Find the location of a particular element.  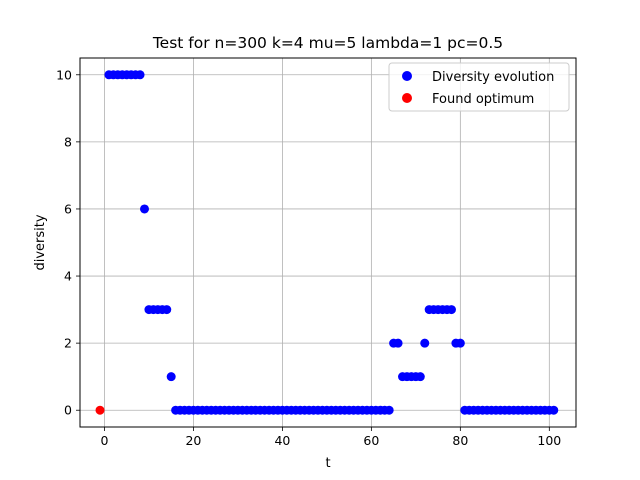

legend-label-found-optimum: Found optimum is located at coordinates (483, 99).